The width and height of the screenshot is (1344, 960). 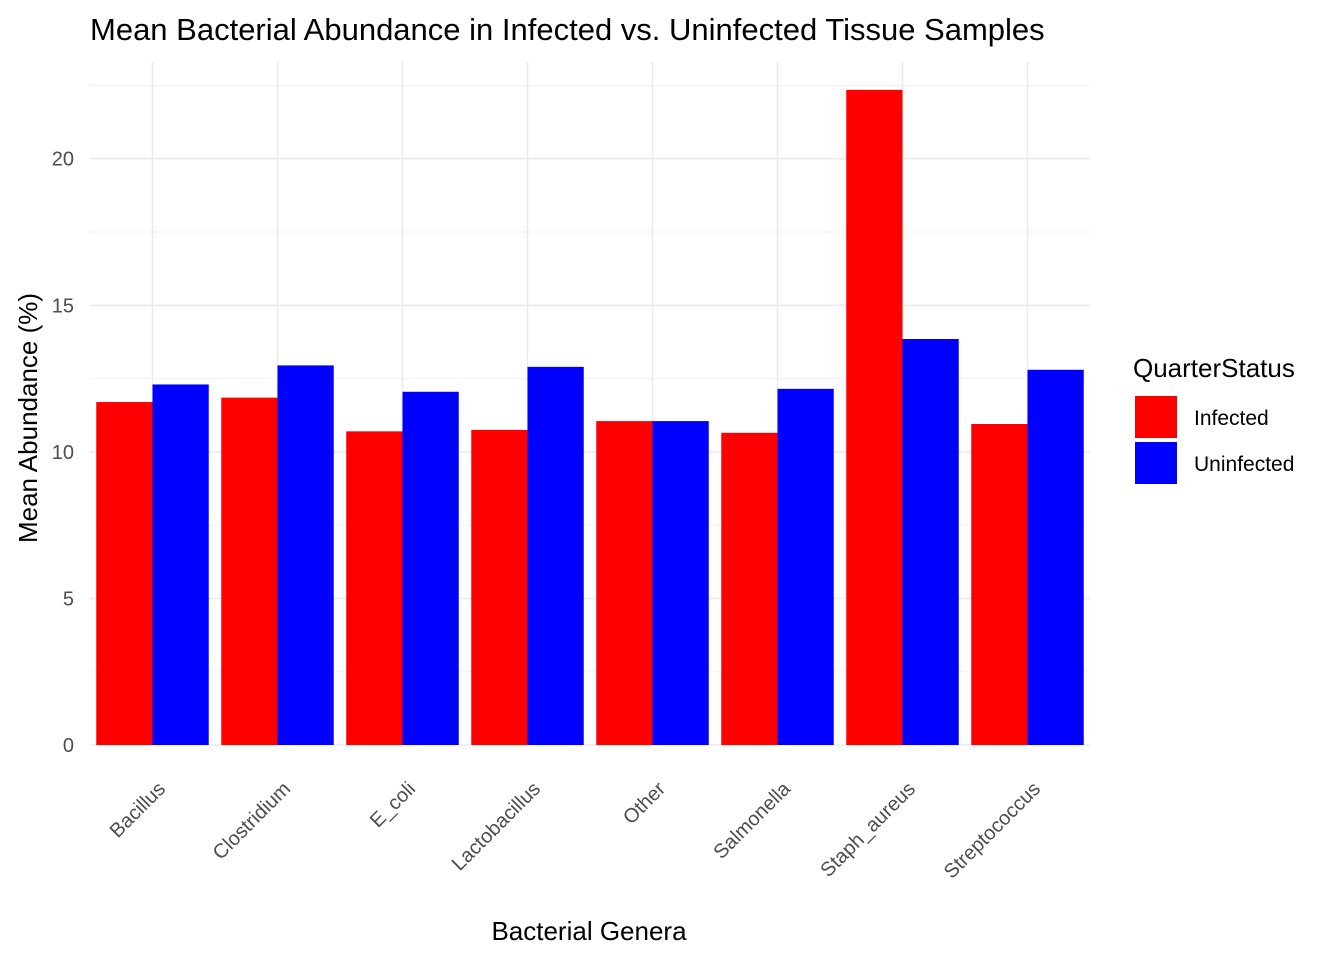 I want to click on y-tick-label: 15, so click(x=63, y=306).